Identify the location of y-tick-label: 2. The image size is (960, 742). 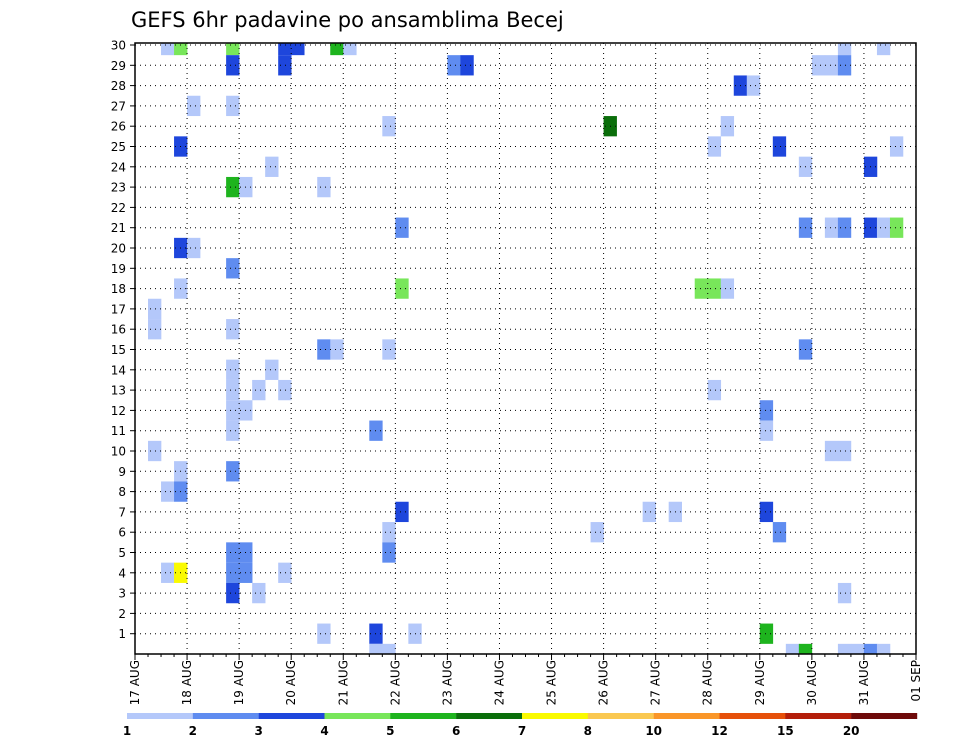
(122, 614).